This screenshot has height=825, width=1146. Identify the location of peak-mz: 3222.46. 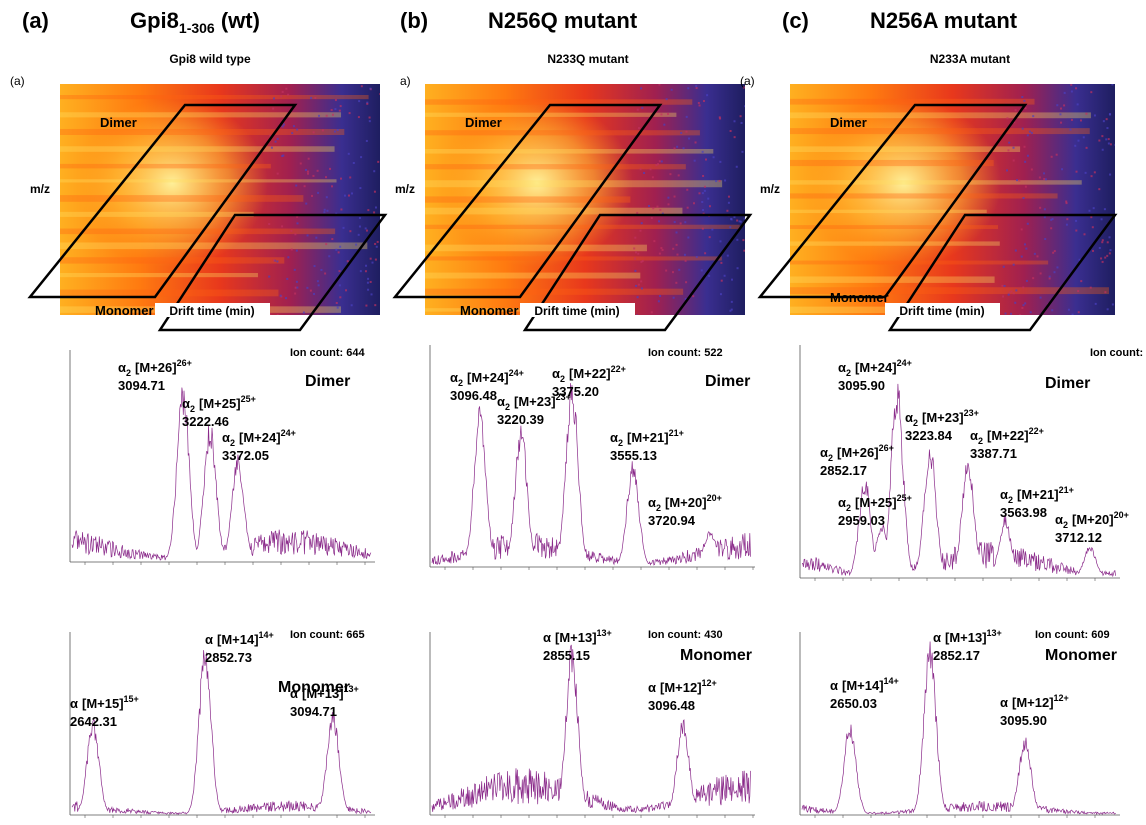
(205, 421).